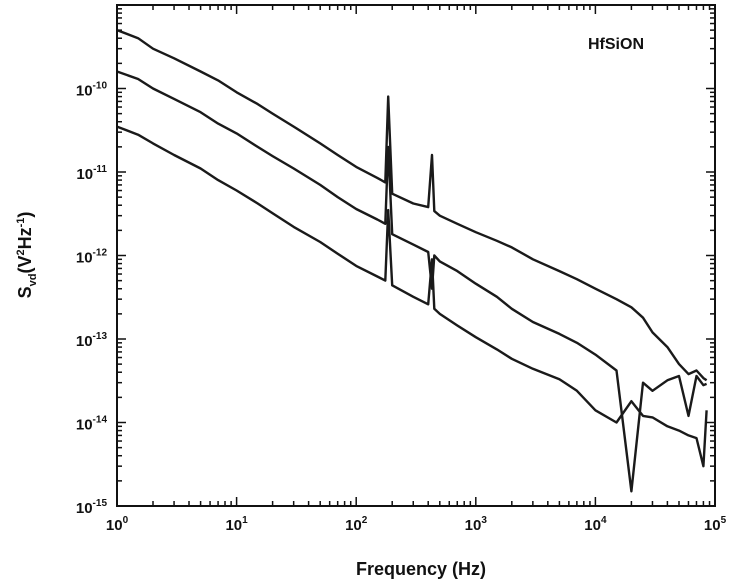  I want to click on x-axis-title: Frequency (Hz), so click(421, 569).